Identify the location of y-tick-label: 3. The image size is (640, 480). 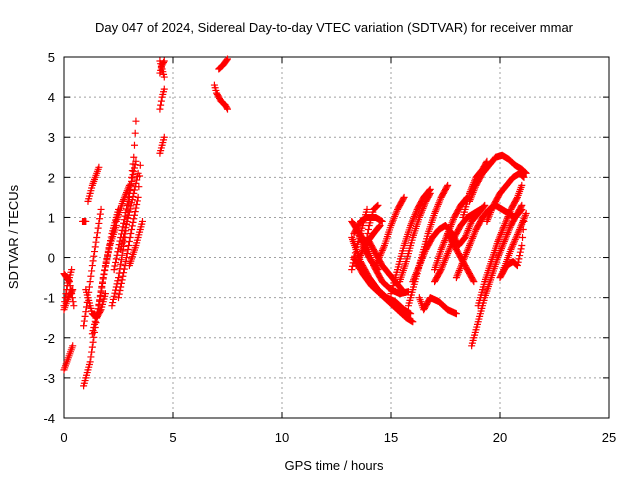
(51, 137).